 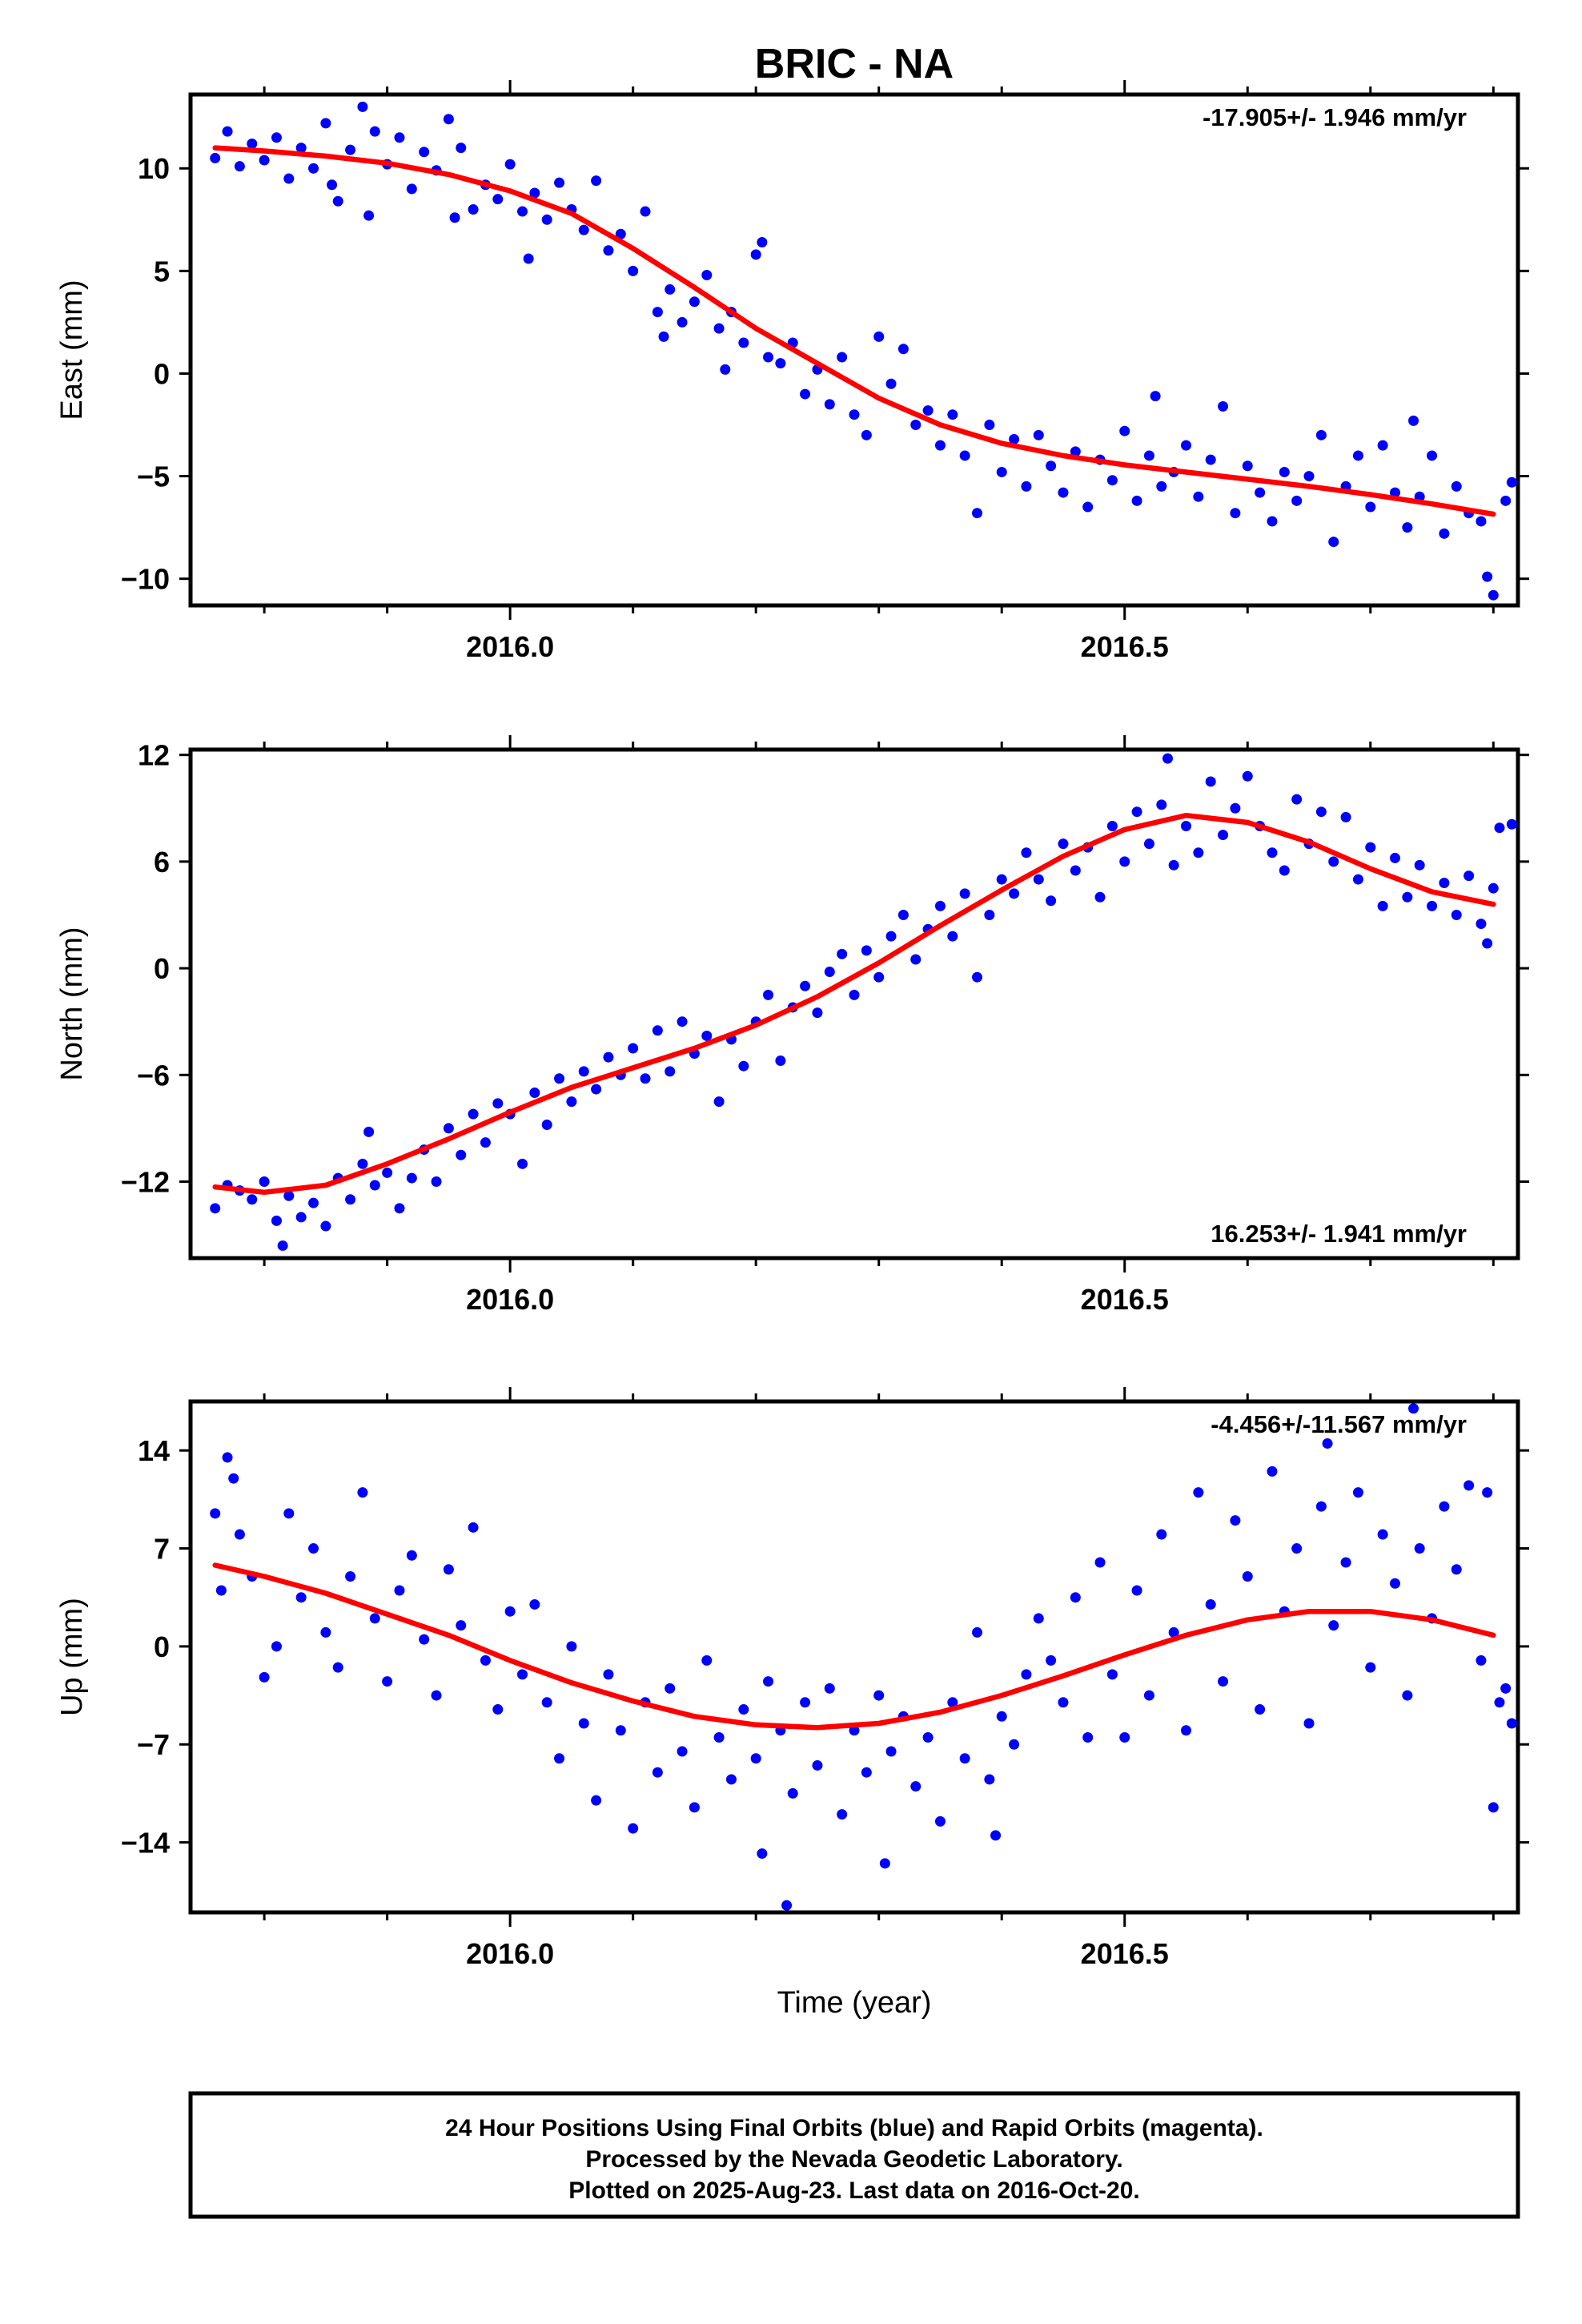 I want to click on east-y-tick-label: 5, so click(x=162, y=271).